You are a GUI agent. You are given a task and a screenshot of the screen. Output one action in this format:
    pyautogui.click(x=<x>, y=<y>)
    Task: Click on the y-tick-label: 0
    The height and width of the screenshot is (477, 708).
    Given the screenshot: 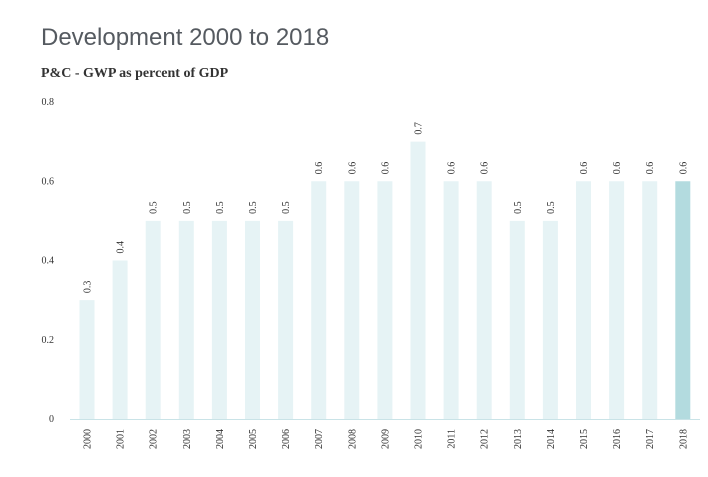 What is the action you would take?
    pyautogui.click(x=51, y=419)
    